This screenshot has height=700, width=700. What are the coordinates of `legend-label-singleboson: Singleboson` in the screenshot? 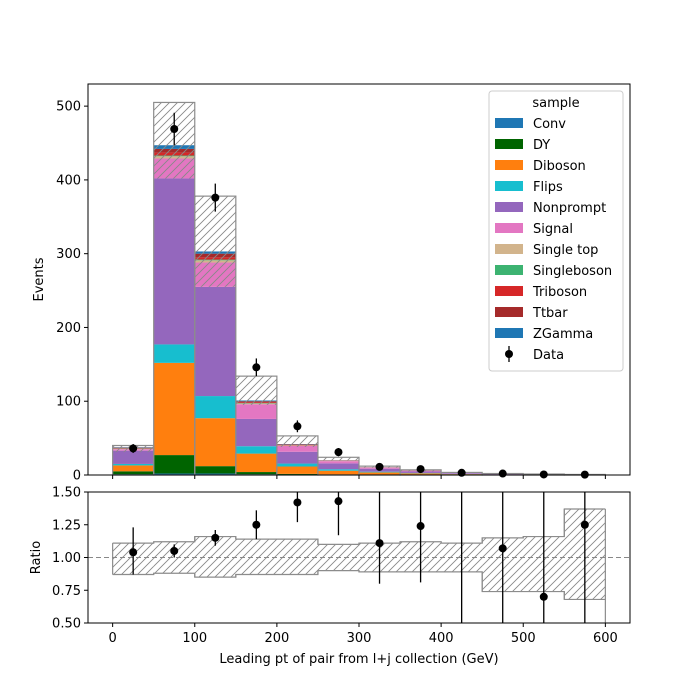 It's located at (572, 271).